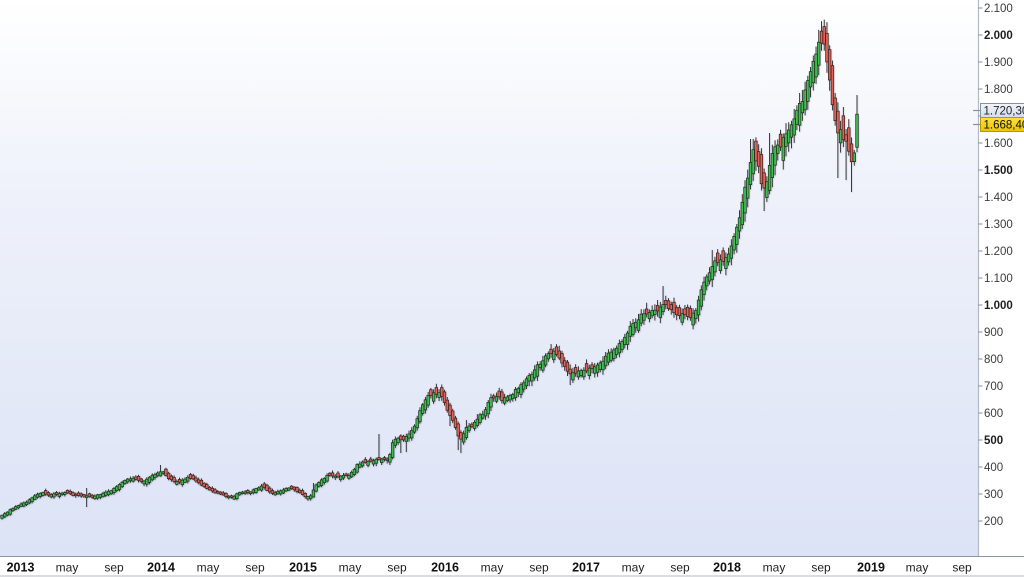 The image size is (1024, 577). Describe the element at coordinates (993, 495) in the screenshot. I see `svg-text: 300` at that location.